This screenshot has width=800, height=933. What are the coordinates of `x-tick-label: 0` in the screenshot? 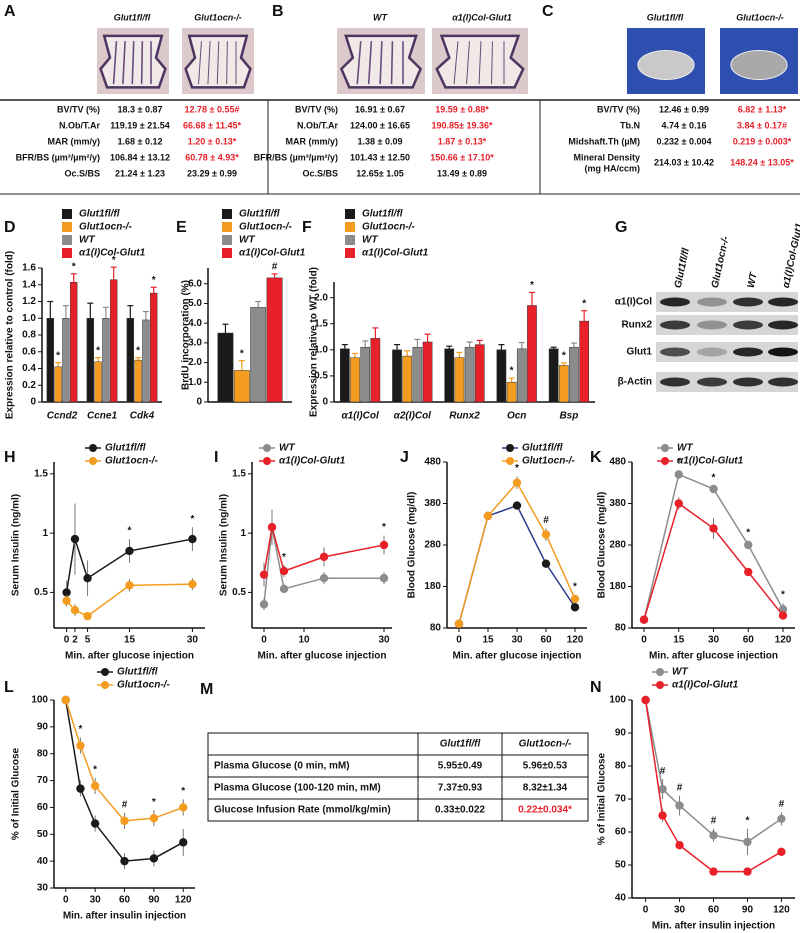 It's located at (644, 640).